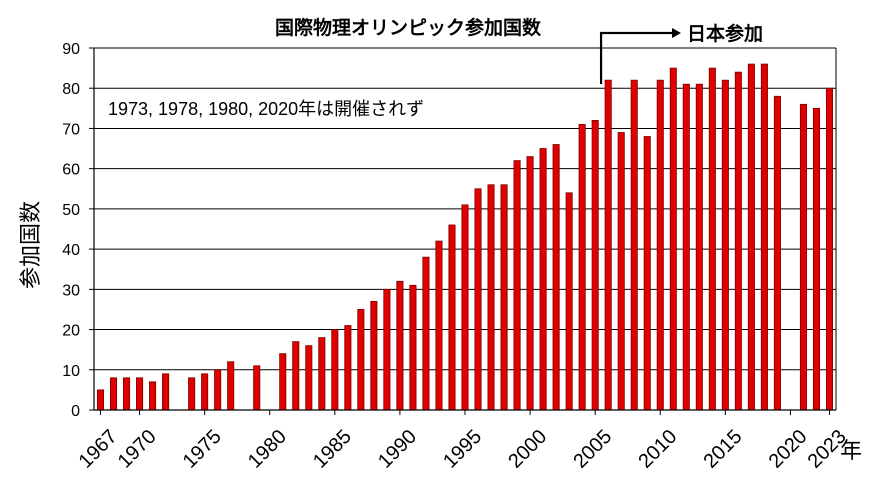 This screenshot has width=873, height=486. What do you see at coordinates (71, 49) in the screenshot?
I see `y-tick-label: 90` at bounding box center [71, 49].